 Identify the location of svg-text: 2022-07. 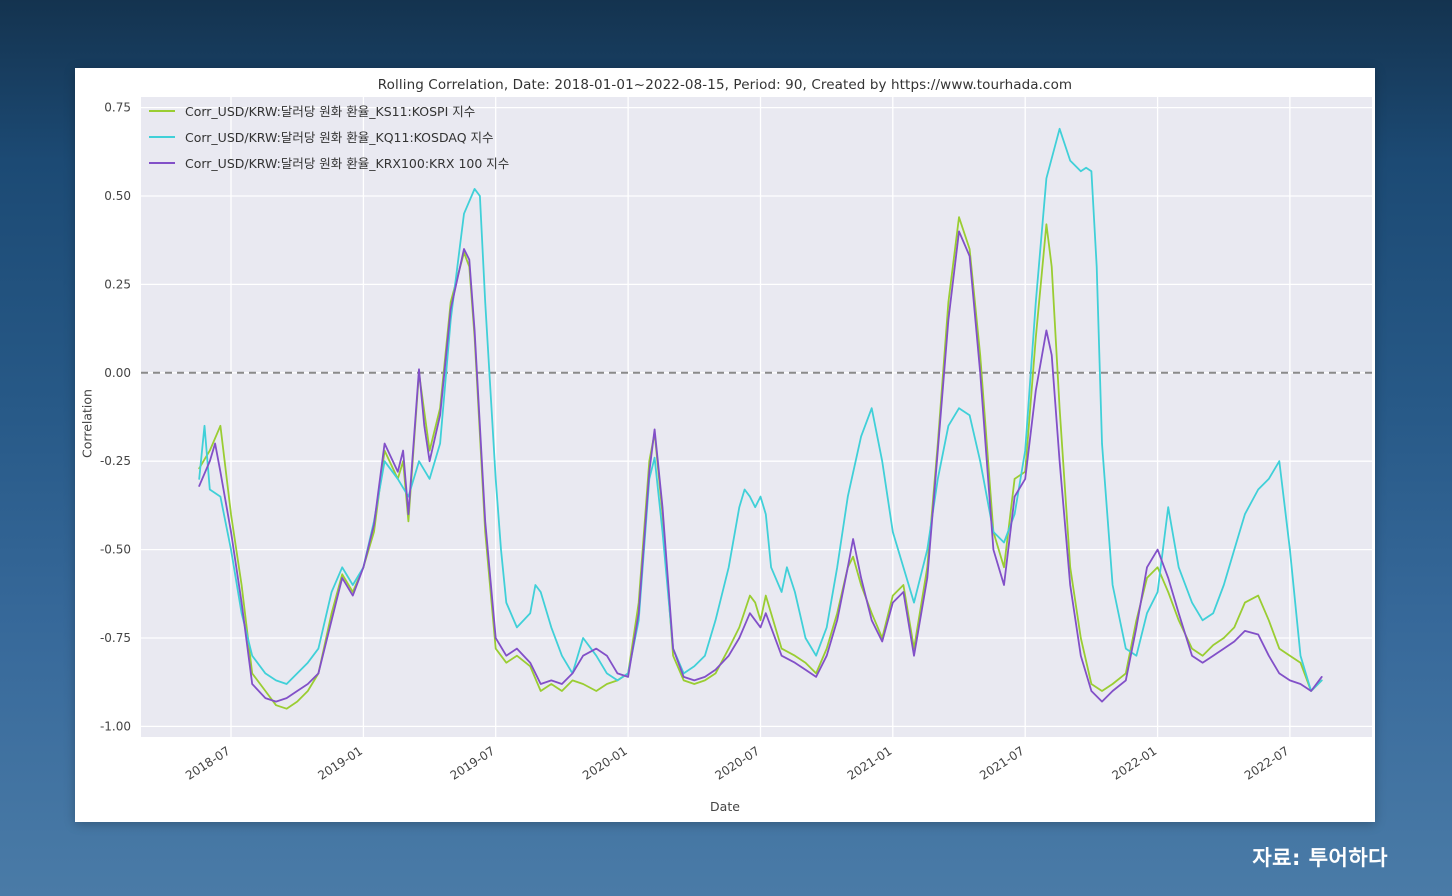
(1267, 763).